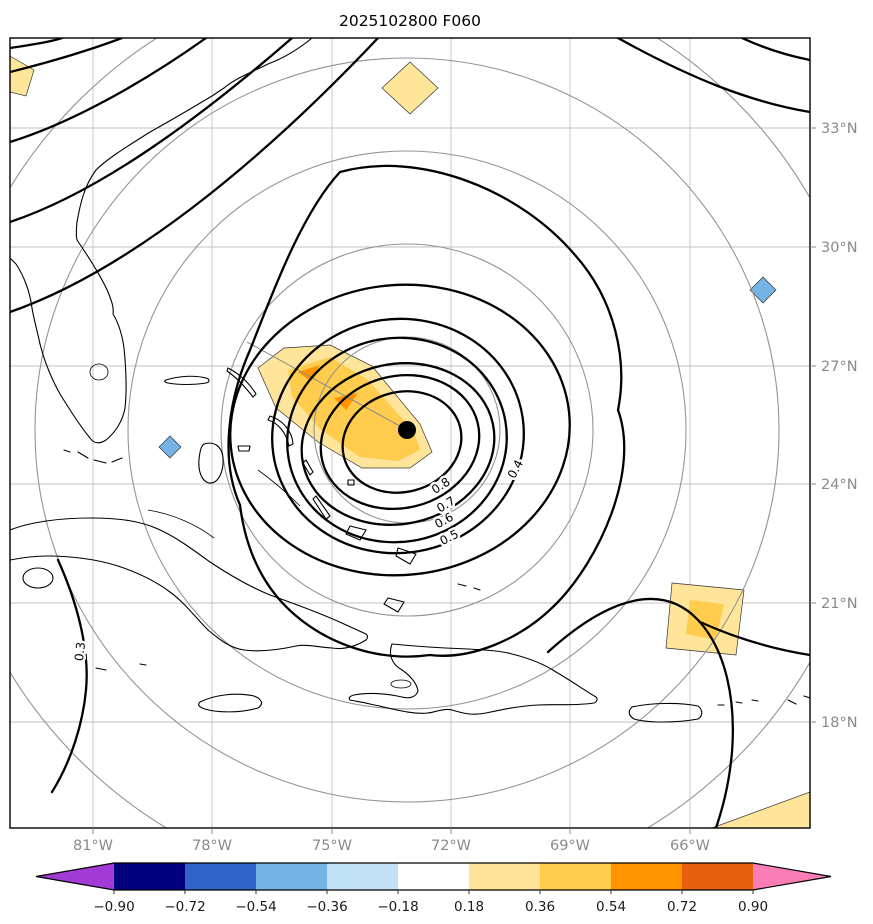 This screenshot has height=924, width=873. What do you see at coordinates (211, 463) in the screenshot?
I see `andros` at bounding box center [211, 463].